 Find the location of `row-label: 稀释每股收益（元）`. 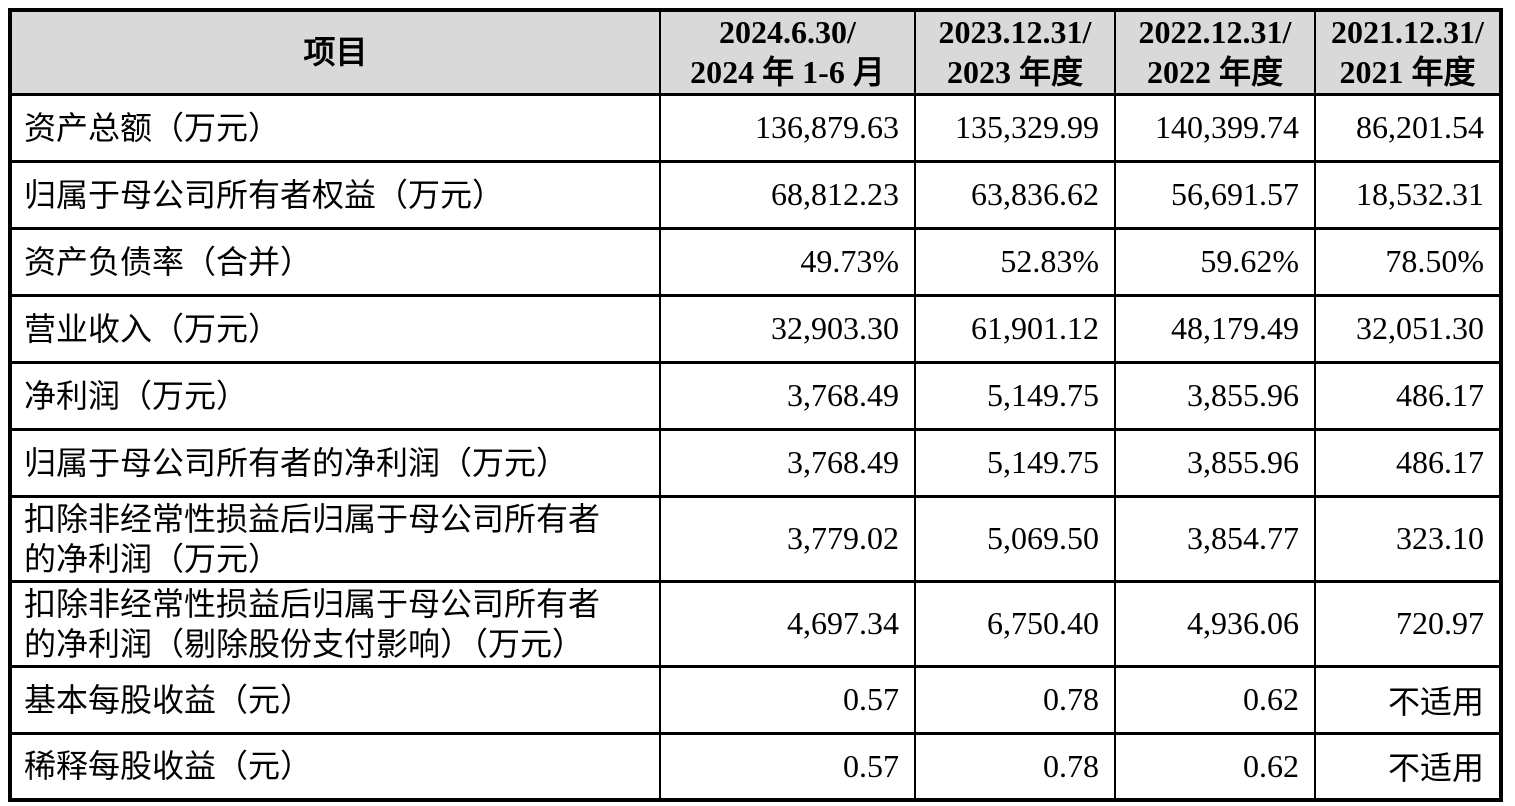

row-label: 稀释每股收益（元） is located at coordinates (335, 766).